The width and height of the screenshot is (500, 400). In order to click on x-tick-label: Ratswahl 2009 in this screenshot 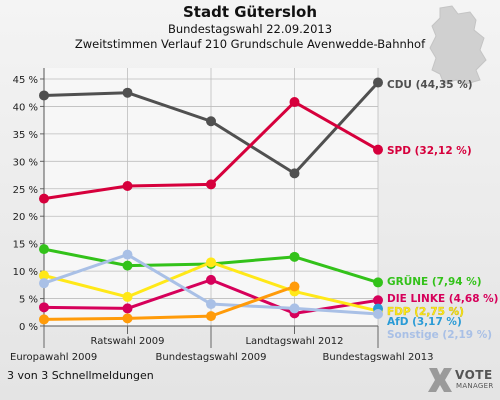, I will do `click(127, 341)`.